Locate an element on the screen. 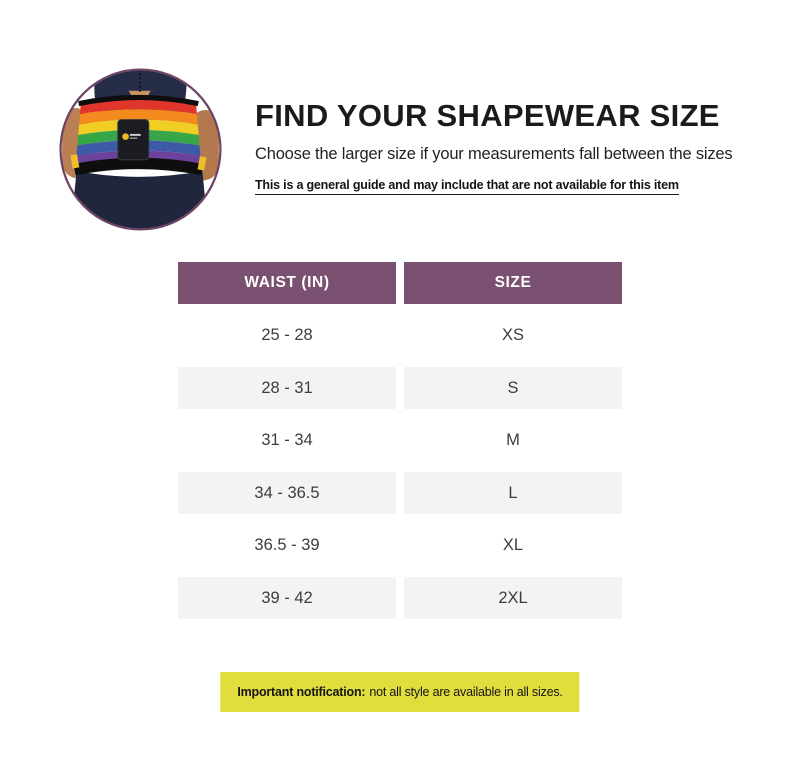 The width and height of the screenshot is (800, 779). table-row: 31 - 34 M is located at coordinates (400, 441).